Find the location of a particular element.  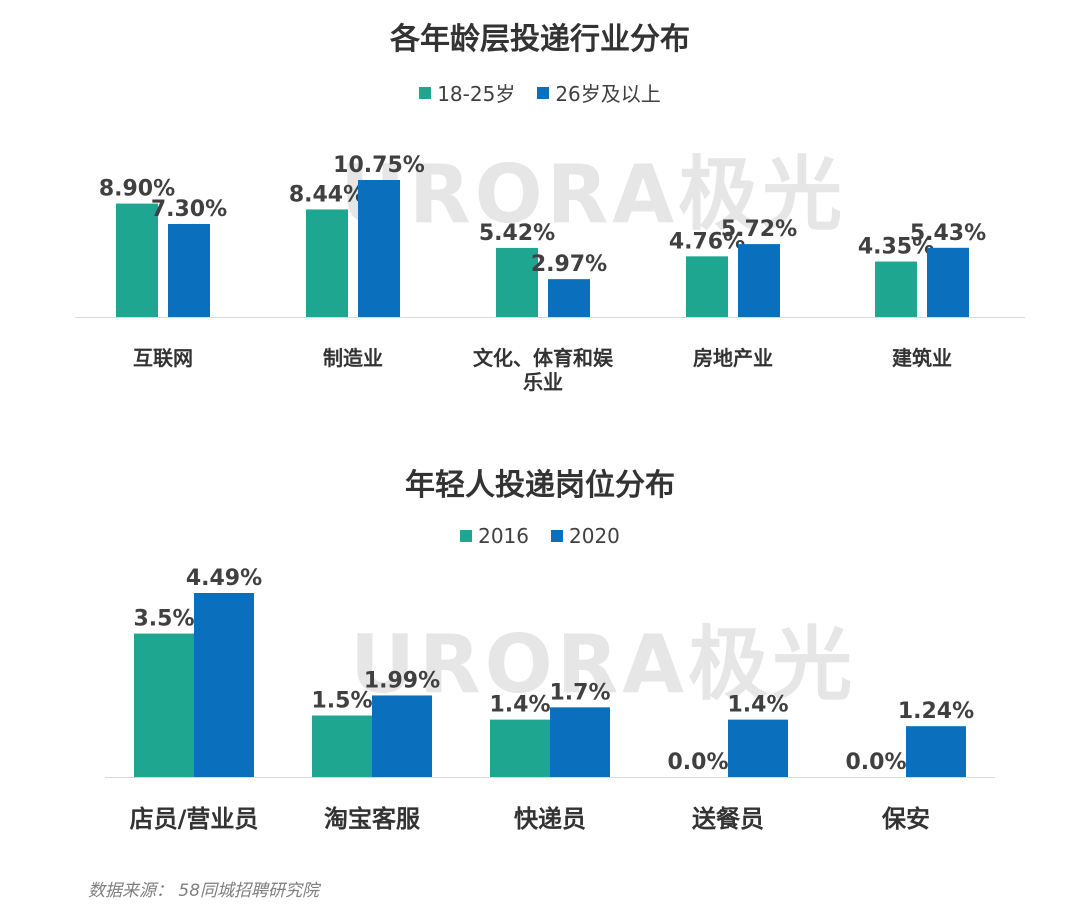

legend-item: 26岁及以上 is located at coordinates (599, 92).